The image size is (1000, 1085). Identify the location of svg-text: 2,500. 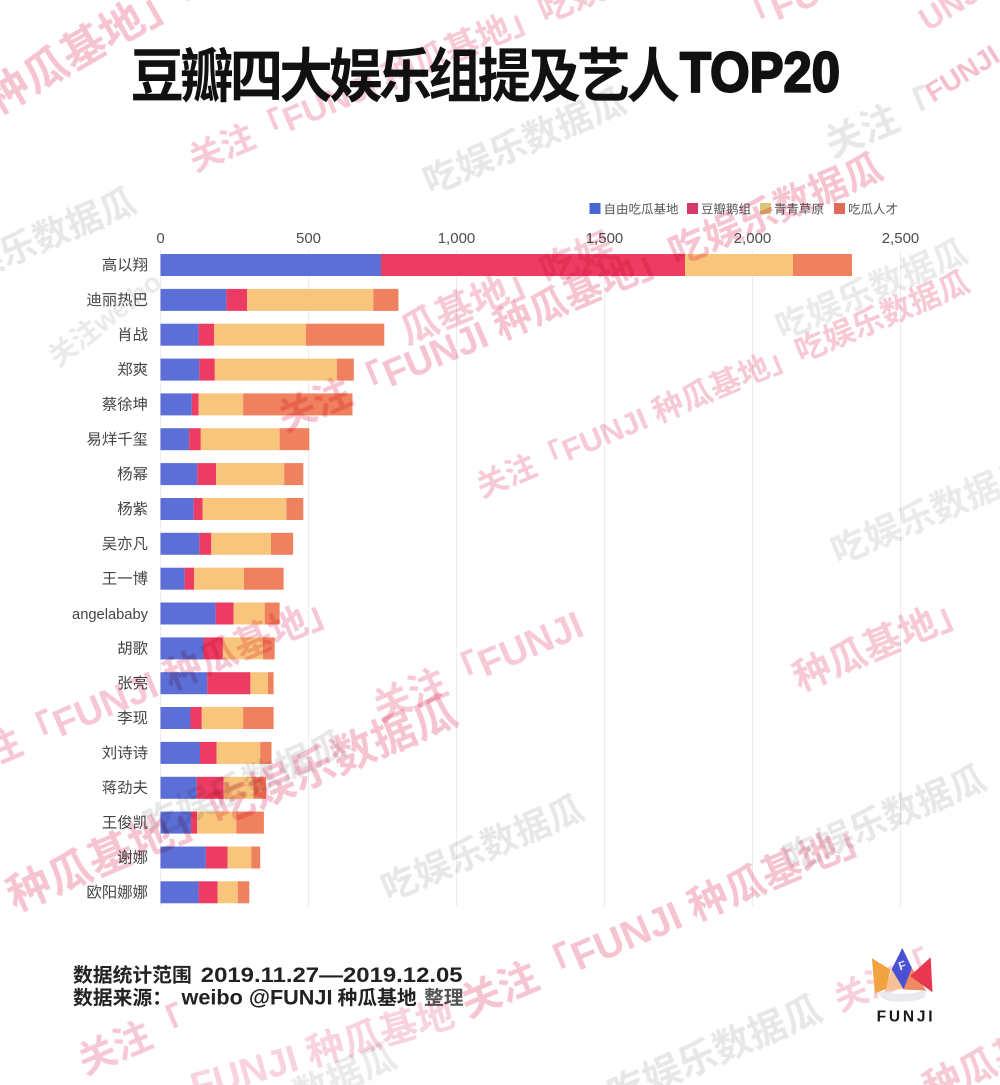
(901, 238).